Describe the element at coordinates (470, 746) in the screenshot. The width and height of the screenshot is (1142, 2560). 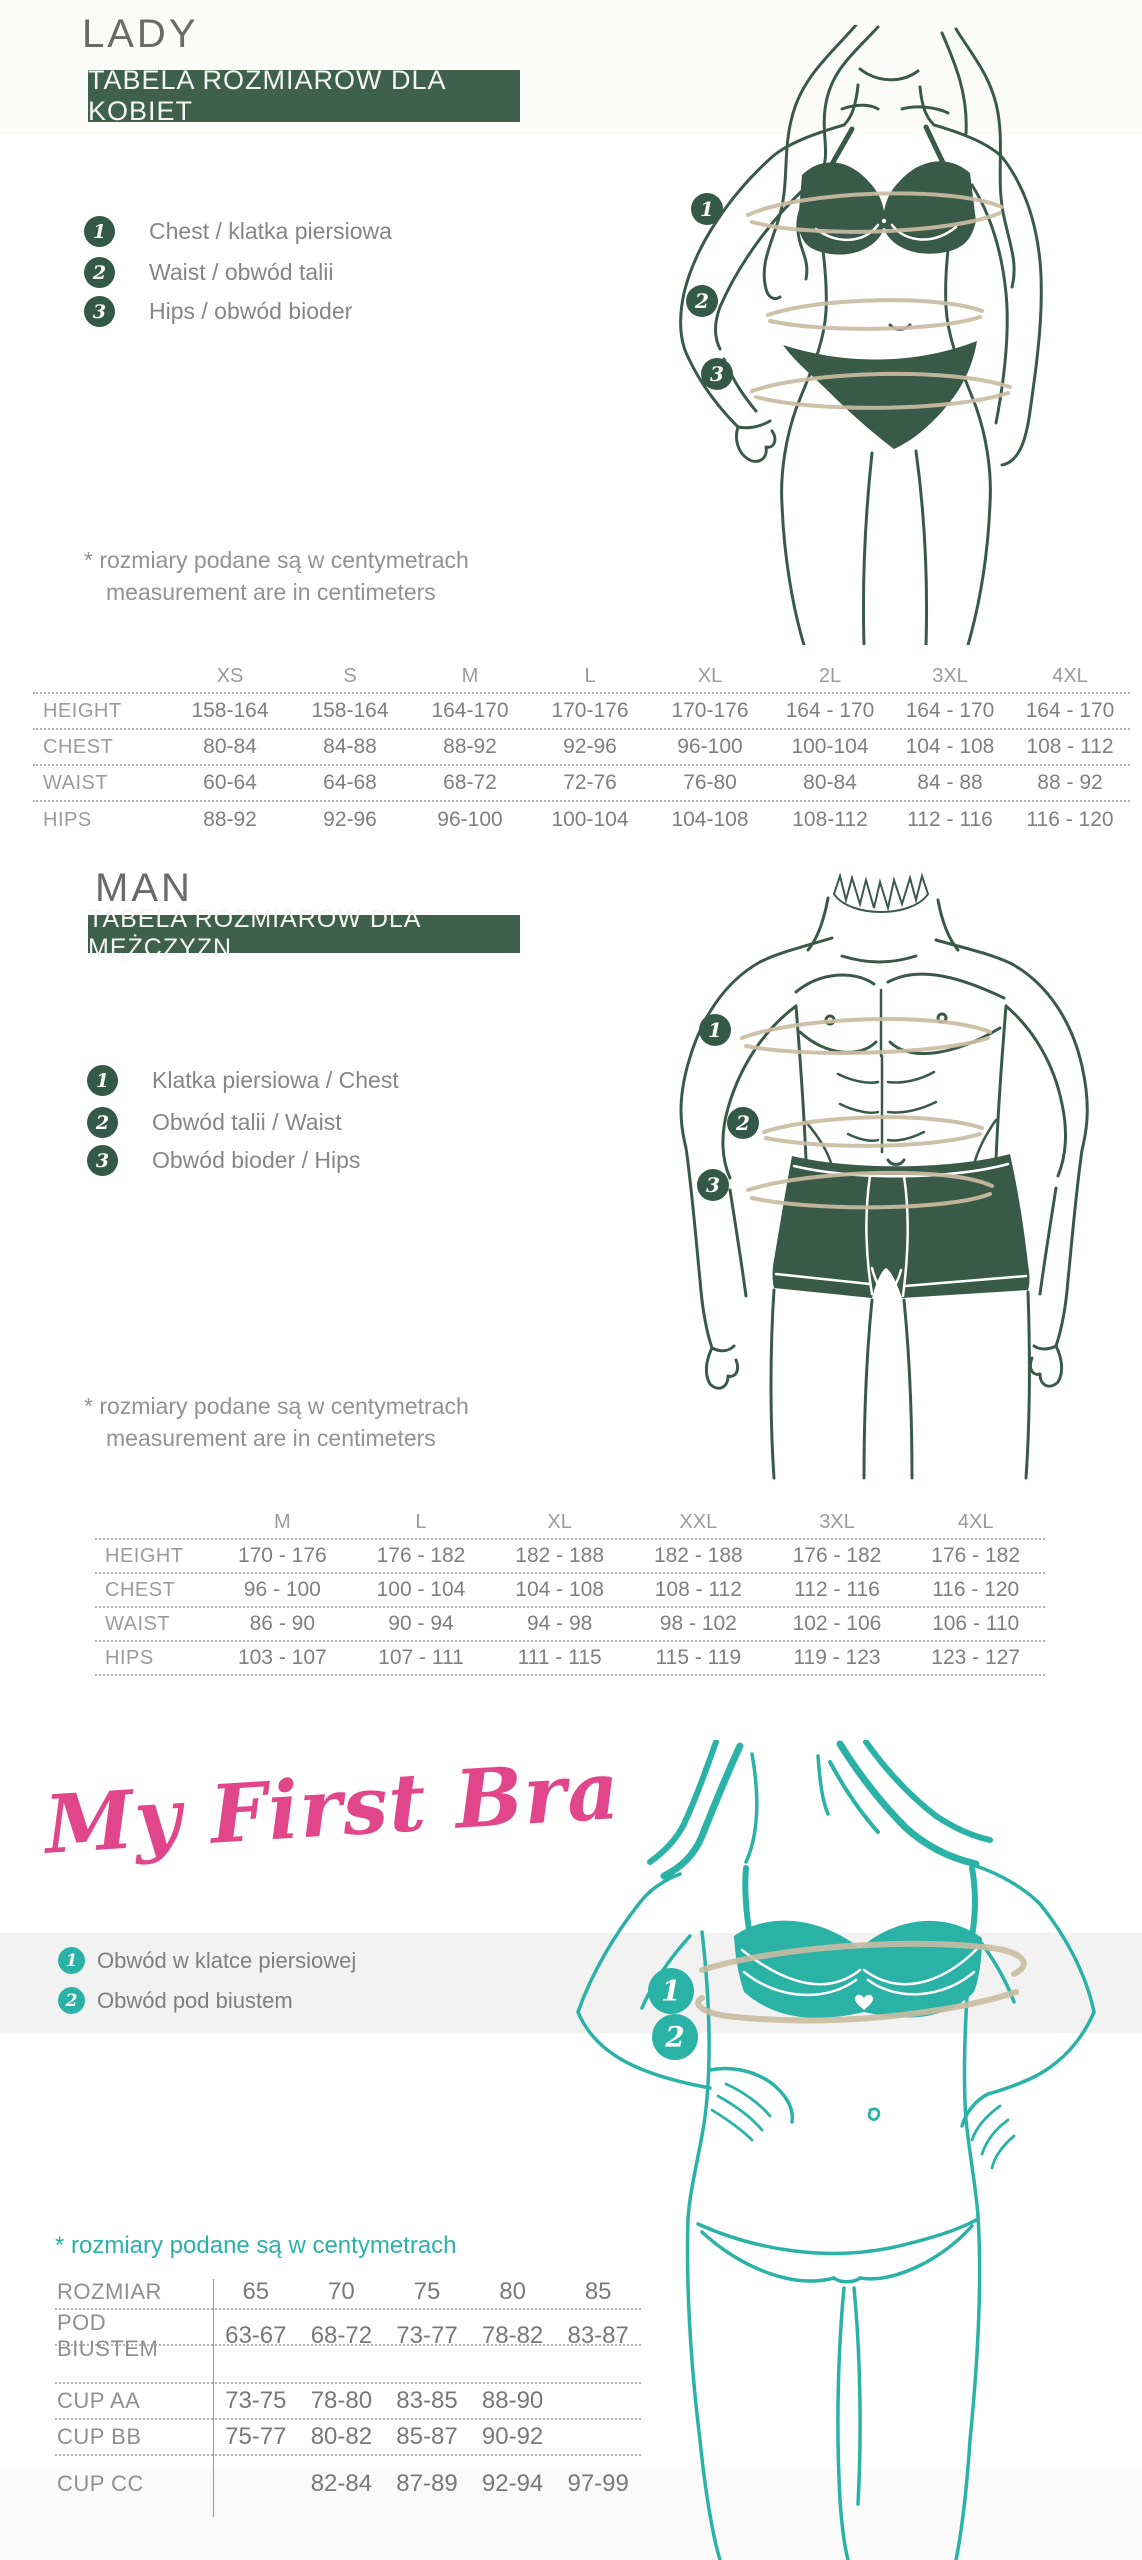
I see `size-cell: 88-92` at that location.